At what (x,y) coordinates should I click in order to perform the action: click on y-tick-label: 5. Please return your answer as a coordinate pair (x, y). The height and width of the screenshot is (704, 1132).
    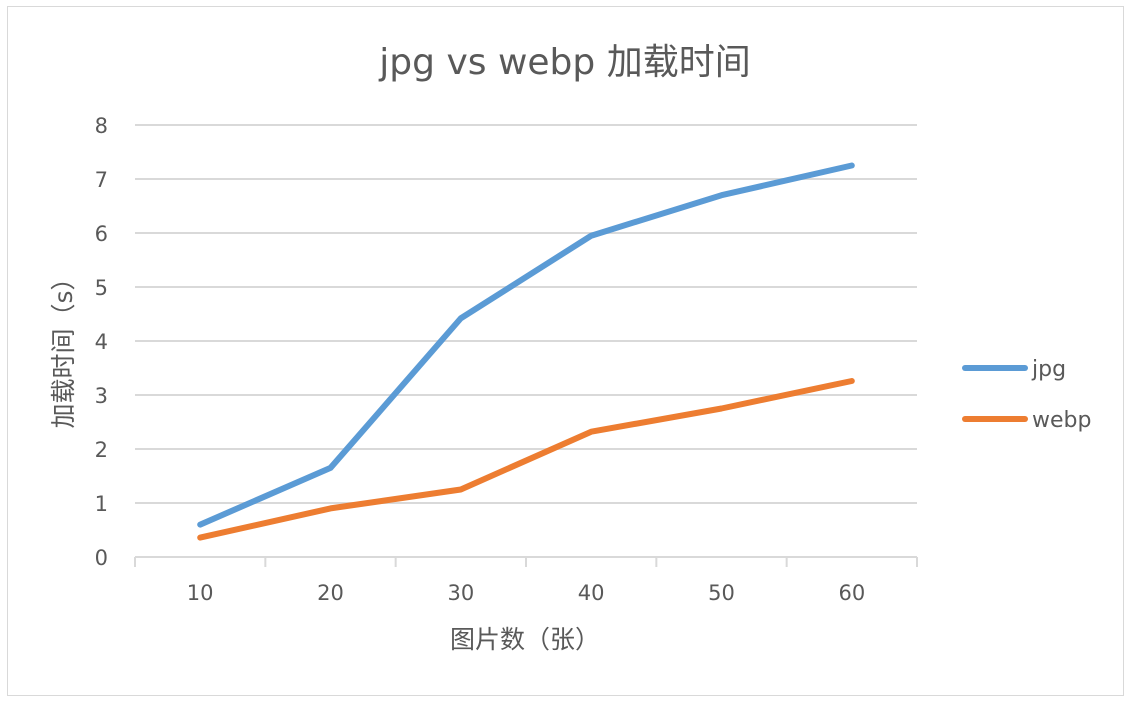
    Looking at the image, I should click on (101, 288).